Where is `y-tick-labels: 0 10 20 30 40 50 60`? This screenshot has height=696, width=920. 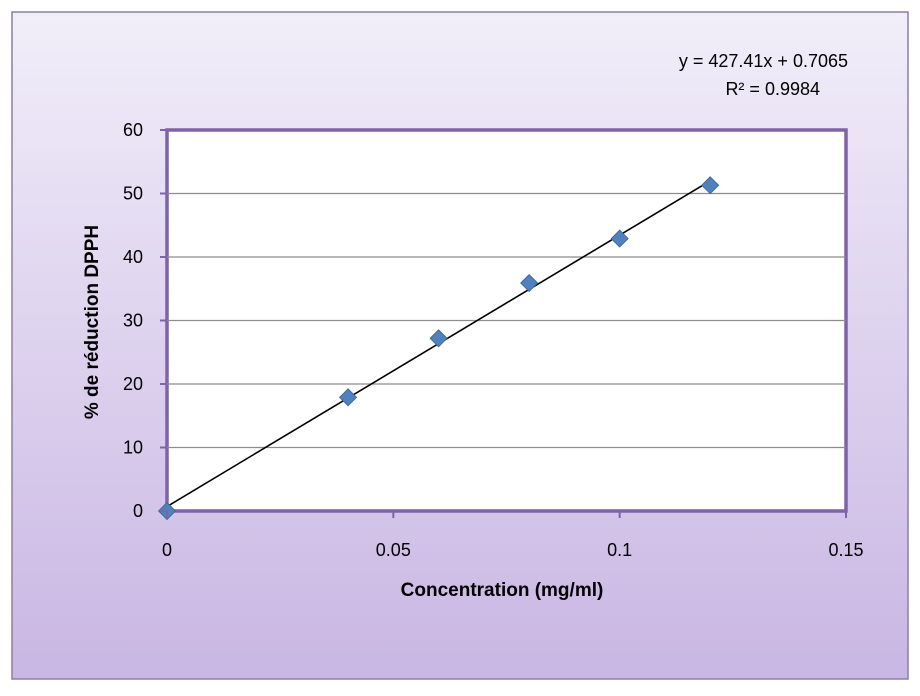
y-tick-labels: 0 10 20 30 40 50 60 is located at coordinates (145, 320).